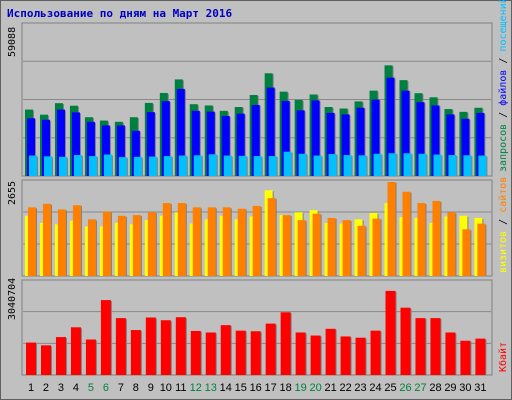 The image size is (512, 400). Describe the element at coordinates (360, 388) in the screenshot. I see `x-tick-label: 23` at that location.